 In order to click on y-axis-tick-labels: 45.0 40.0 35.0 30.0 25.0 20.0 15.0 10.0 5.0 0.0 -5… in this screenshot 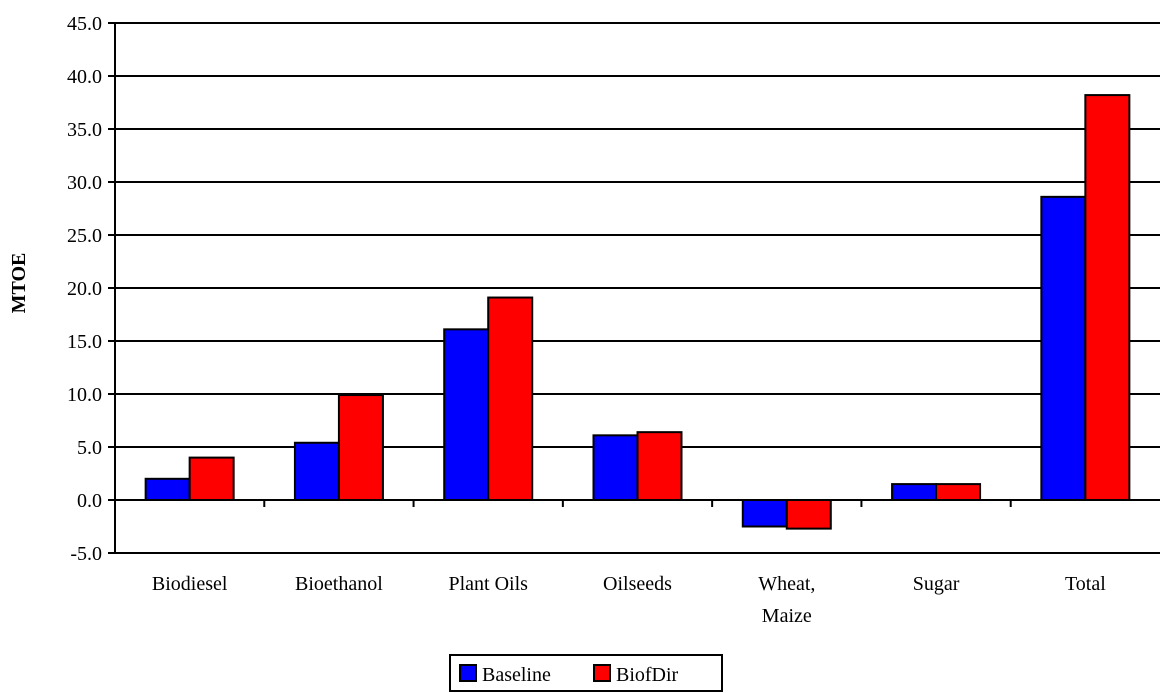, I will do `click(84, 289)`.